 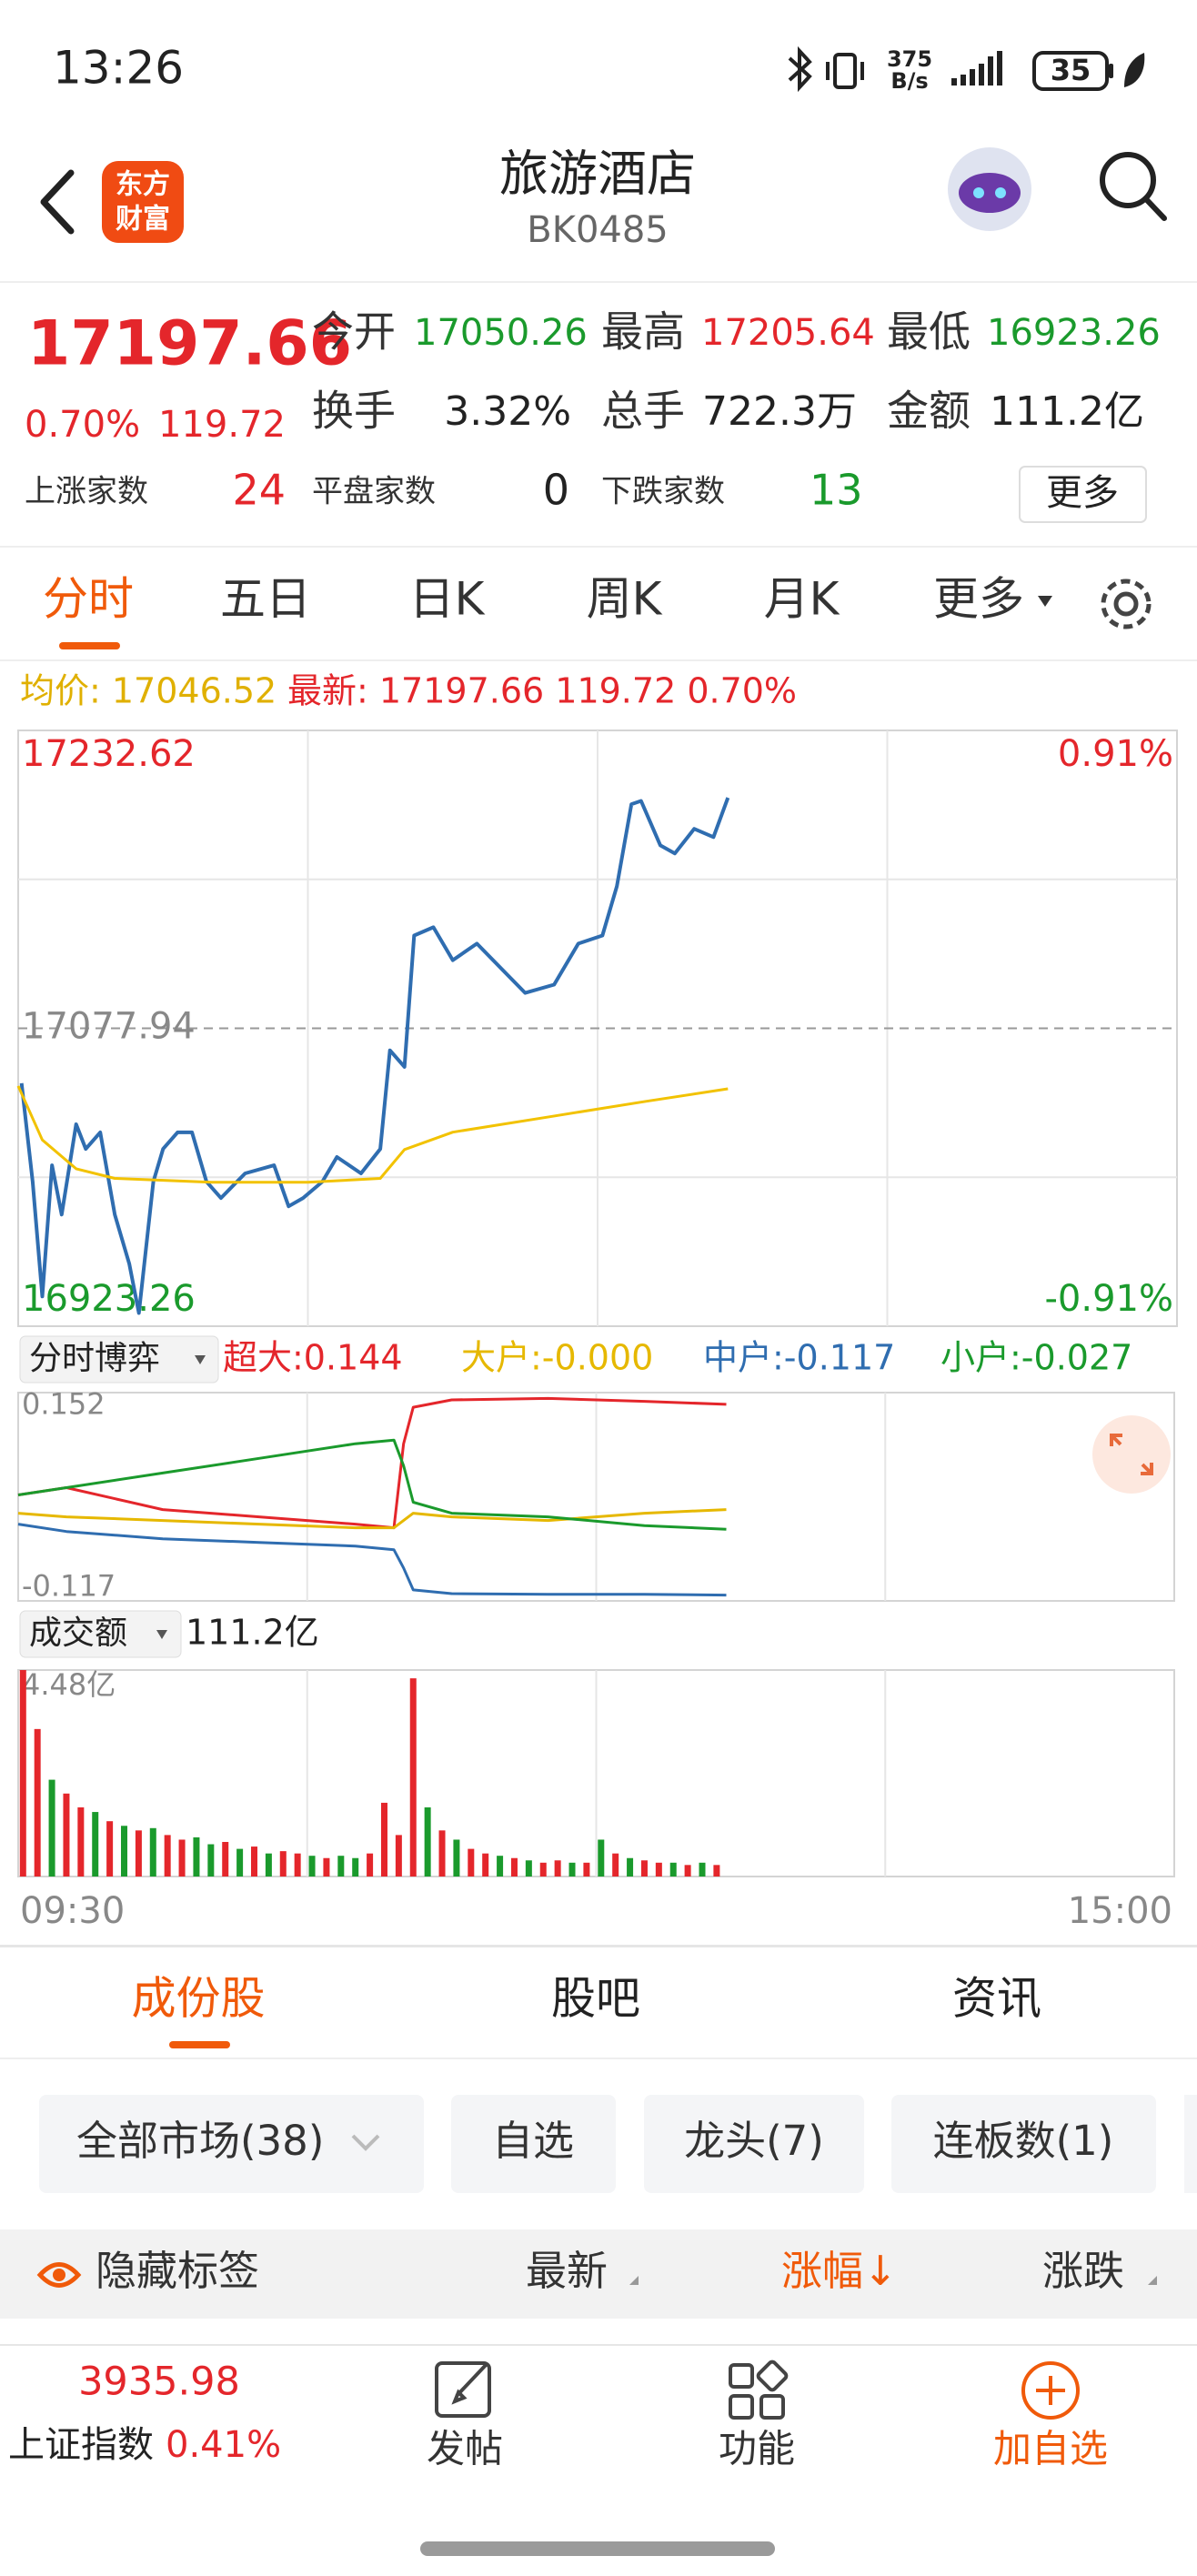 I want to click on stat-label: 最高, so click(x=643, y=332).